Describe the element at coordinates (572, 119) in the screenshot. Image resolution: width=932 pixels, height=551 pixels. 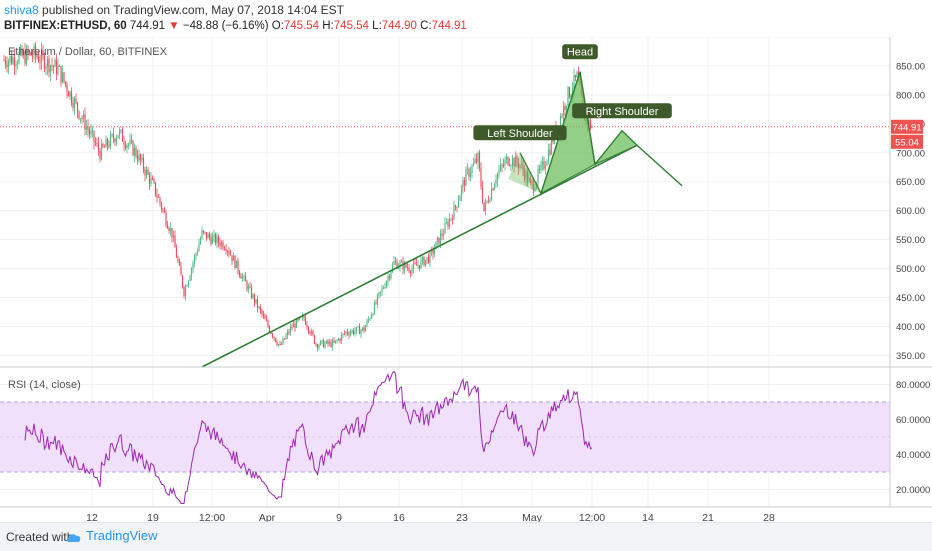
I see `pattern-annotations: Left Shoulder Head Right Shoulder` at that location.